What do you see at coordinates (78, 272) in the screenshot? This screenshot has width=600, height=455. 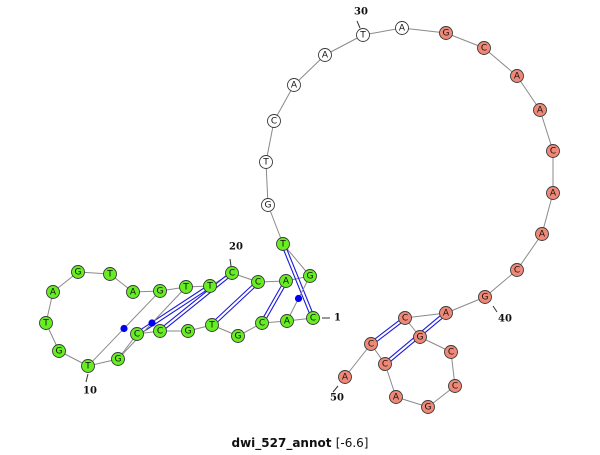 I see `nucleotide-14: G` at bounding box center [78, 272].